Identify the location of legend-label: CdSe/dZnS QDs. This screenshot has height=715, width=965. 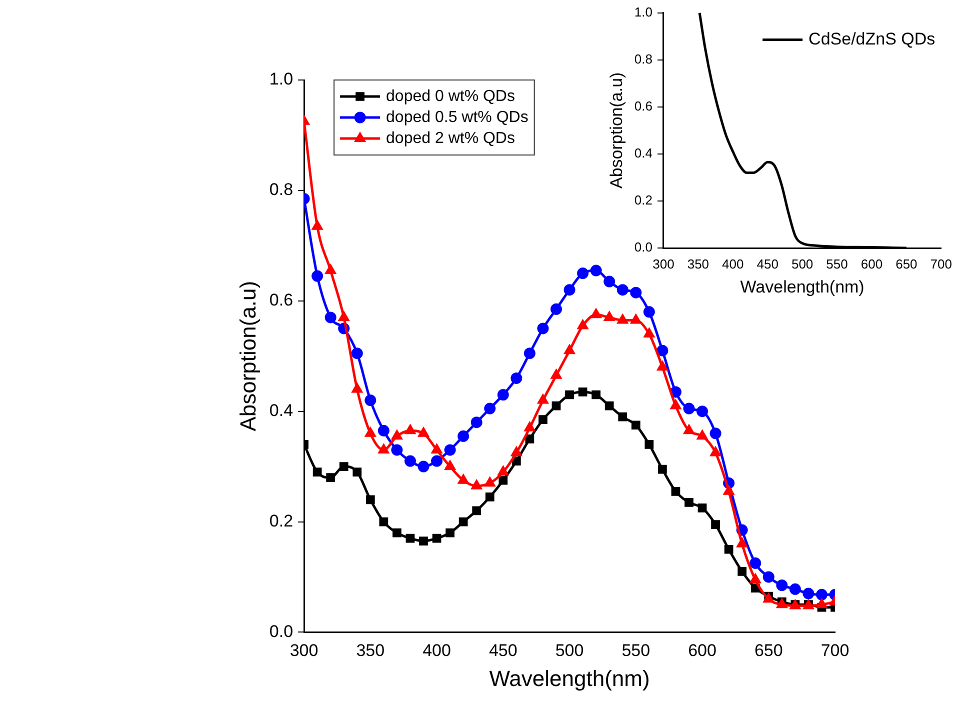
(872, 38).